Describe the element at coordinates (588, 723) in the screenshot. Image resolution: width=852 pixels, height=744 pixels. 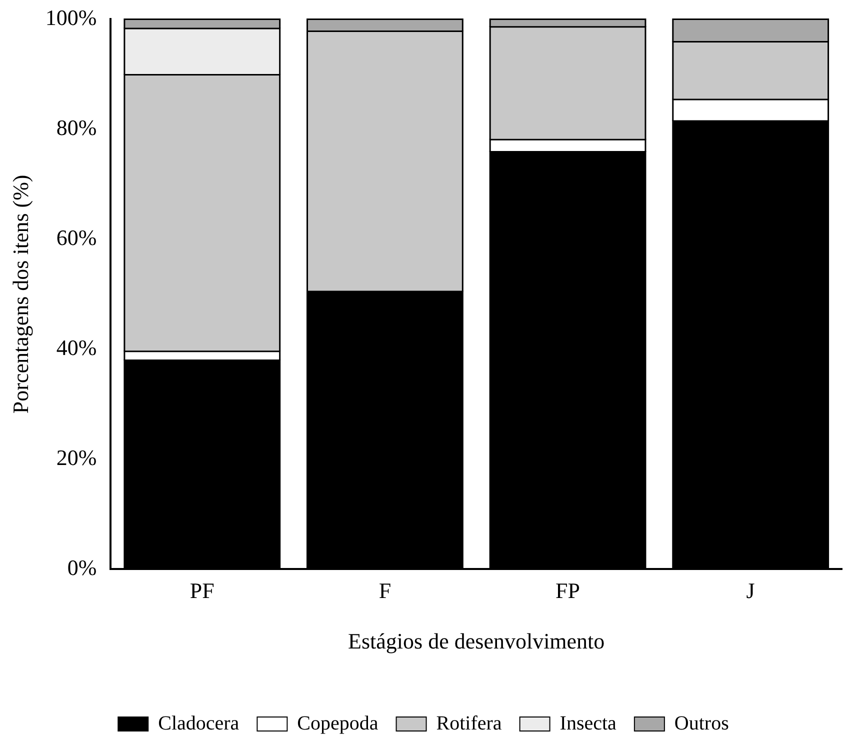
I see `legend-label: Insecta` at that location.